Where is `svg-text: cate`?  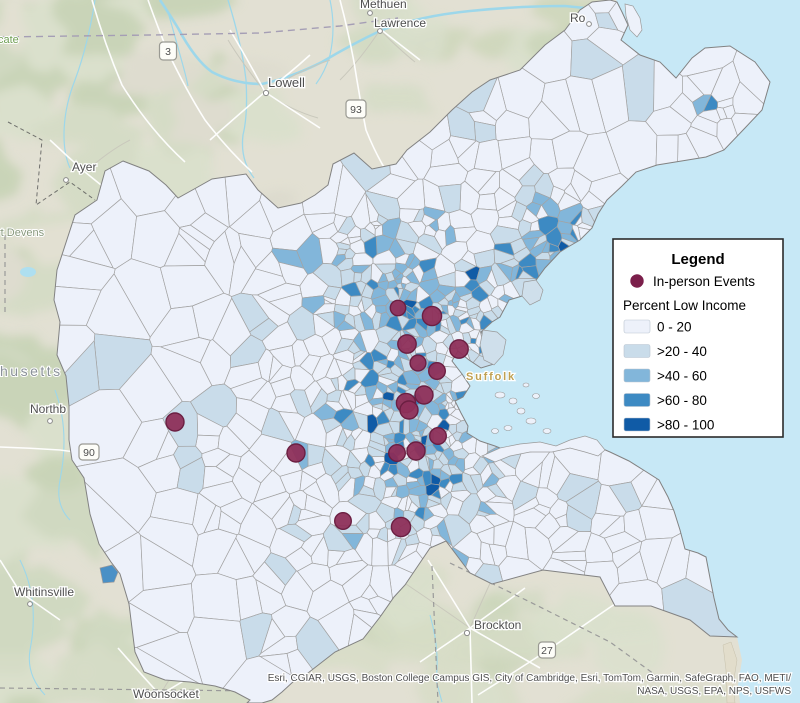 svg-text: cate is located at coordinates (9, 40).